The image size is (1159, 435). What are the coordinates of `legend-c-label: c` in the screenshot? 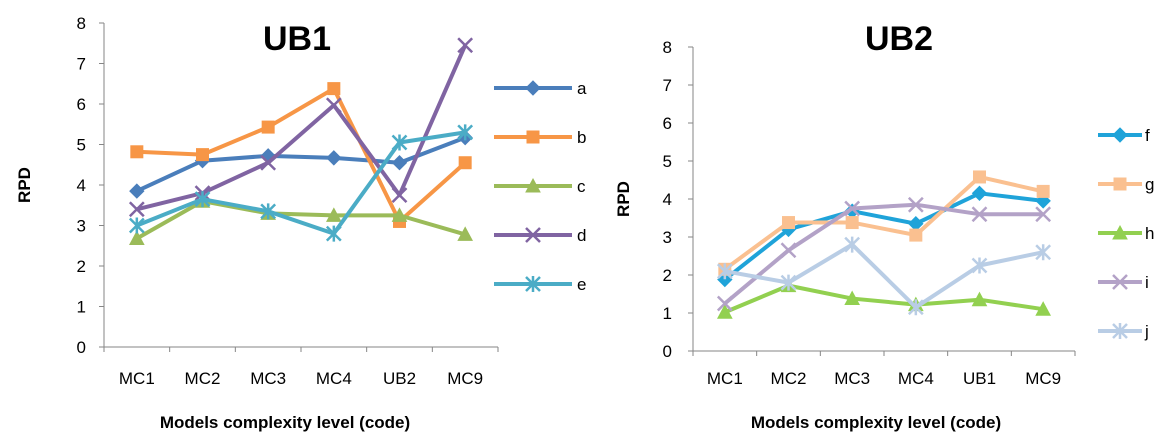 It's located at (581, 186).